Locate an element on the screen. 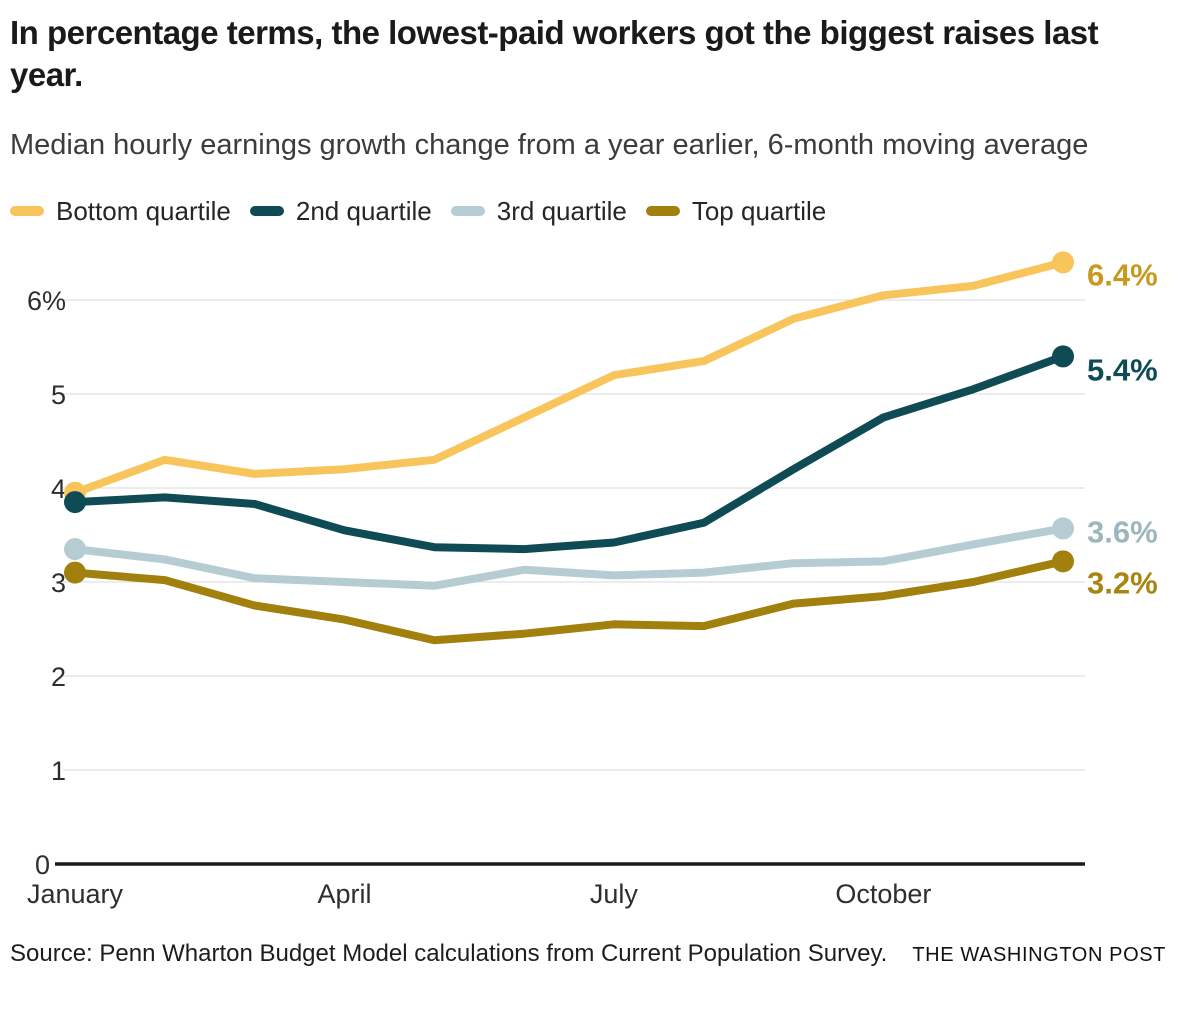 The image size is (1180, 1020). x-tick-label-october: October is located at coordinates (883, 894).